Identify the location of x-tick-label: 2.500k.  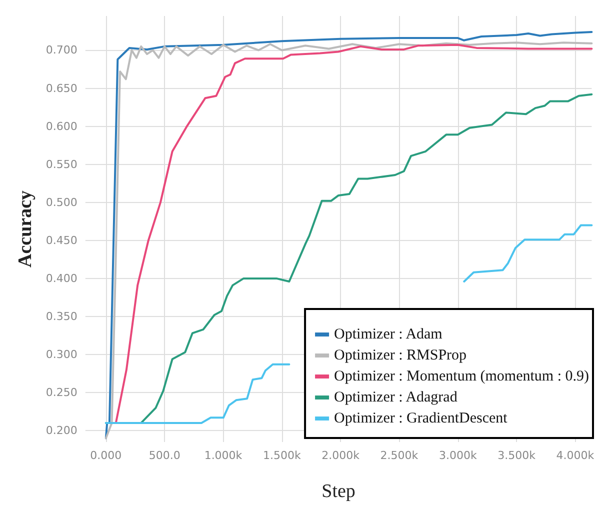
(399, 455).